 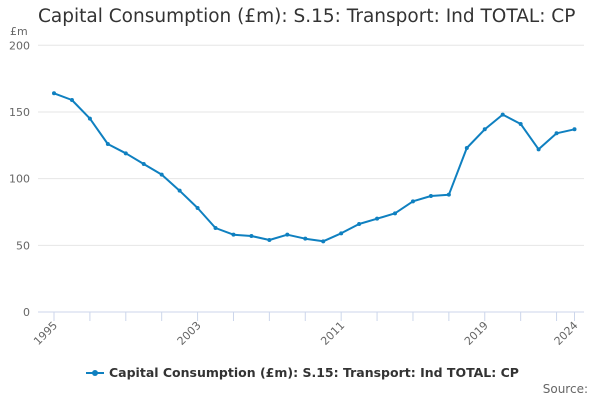 I want to click on y-tick-label: 0, so click(x=26, y=312).